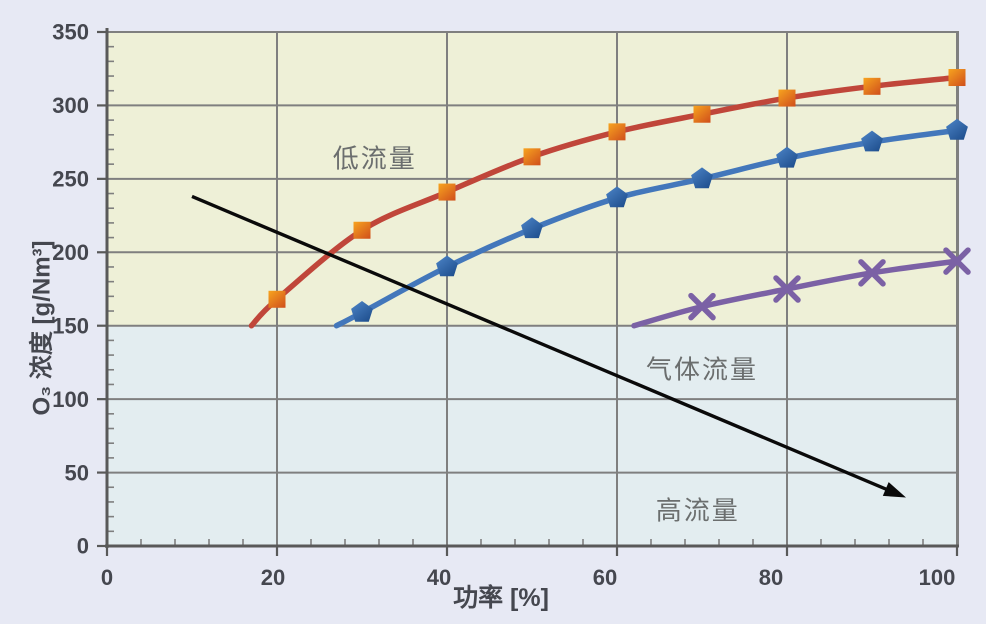 The image size is (986, 624). Describe the element at coordinates (528, 577) in the screenshot. I see `x-tick-labels: 0 20 40 60 80 100` at that location.